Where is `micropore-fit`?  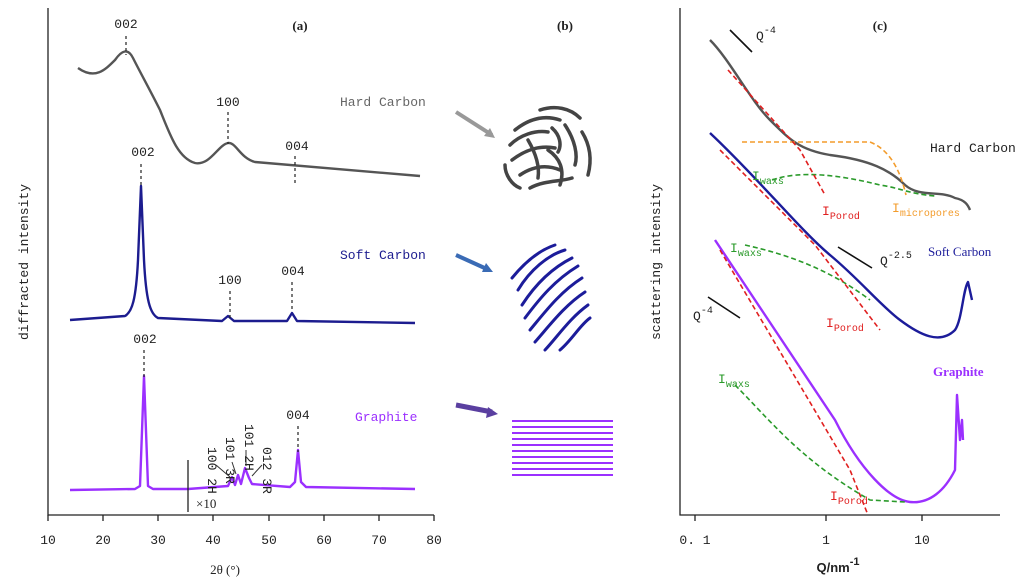 micropore-fit is located at coordinates (824, 168).